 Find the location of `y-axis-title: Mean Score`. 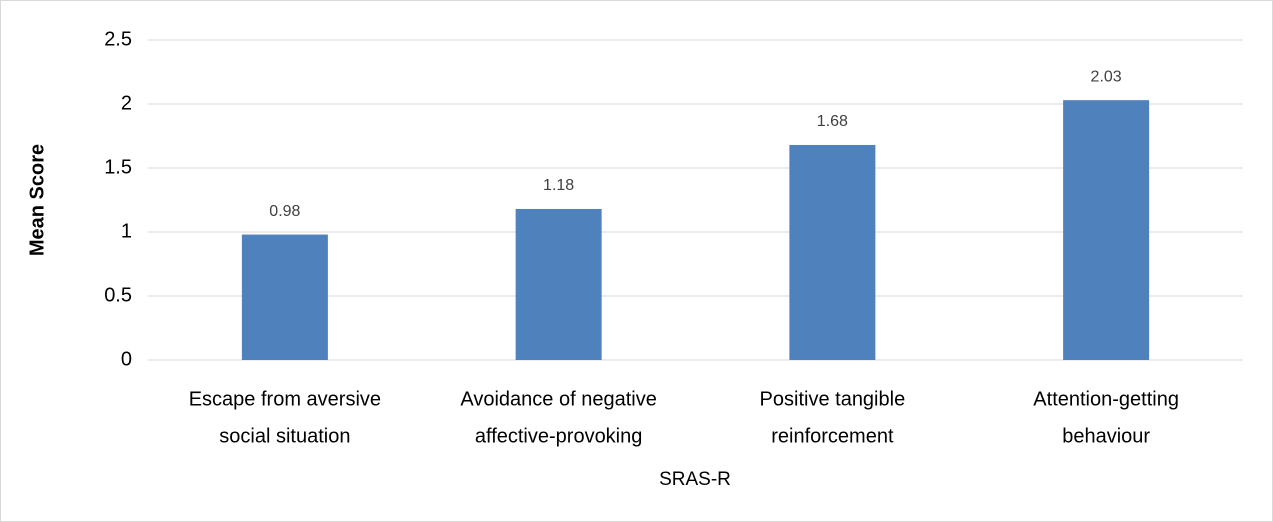

y-axis-title: Mean Score is located at coordinates (37, 200).